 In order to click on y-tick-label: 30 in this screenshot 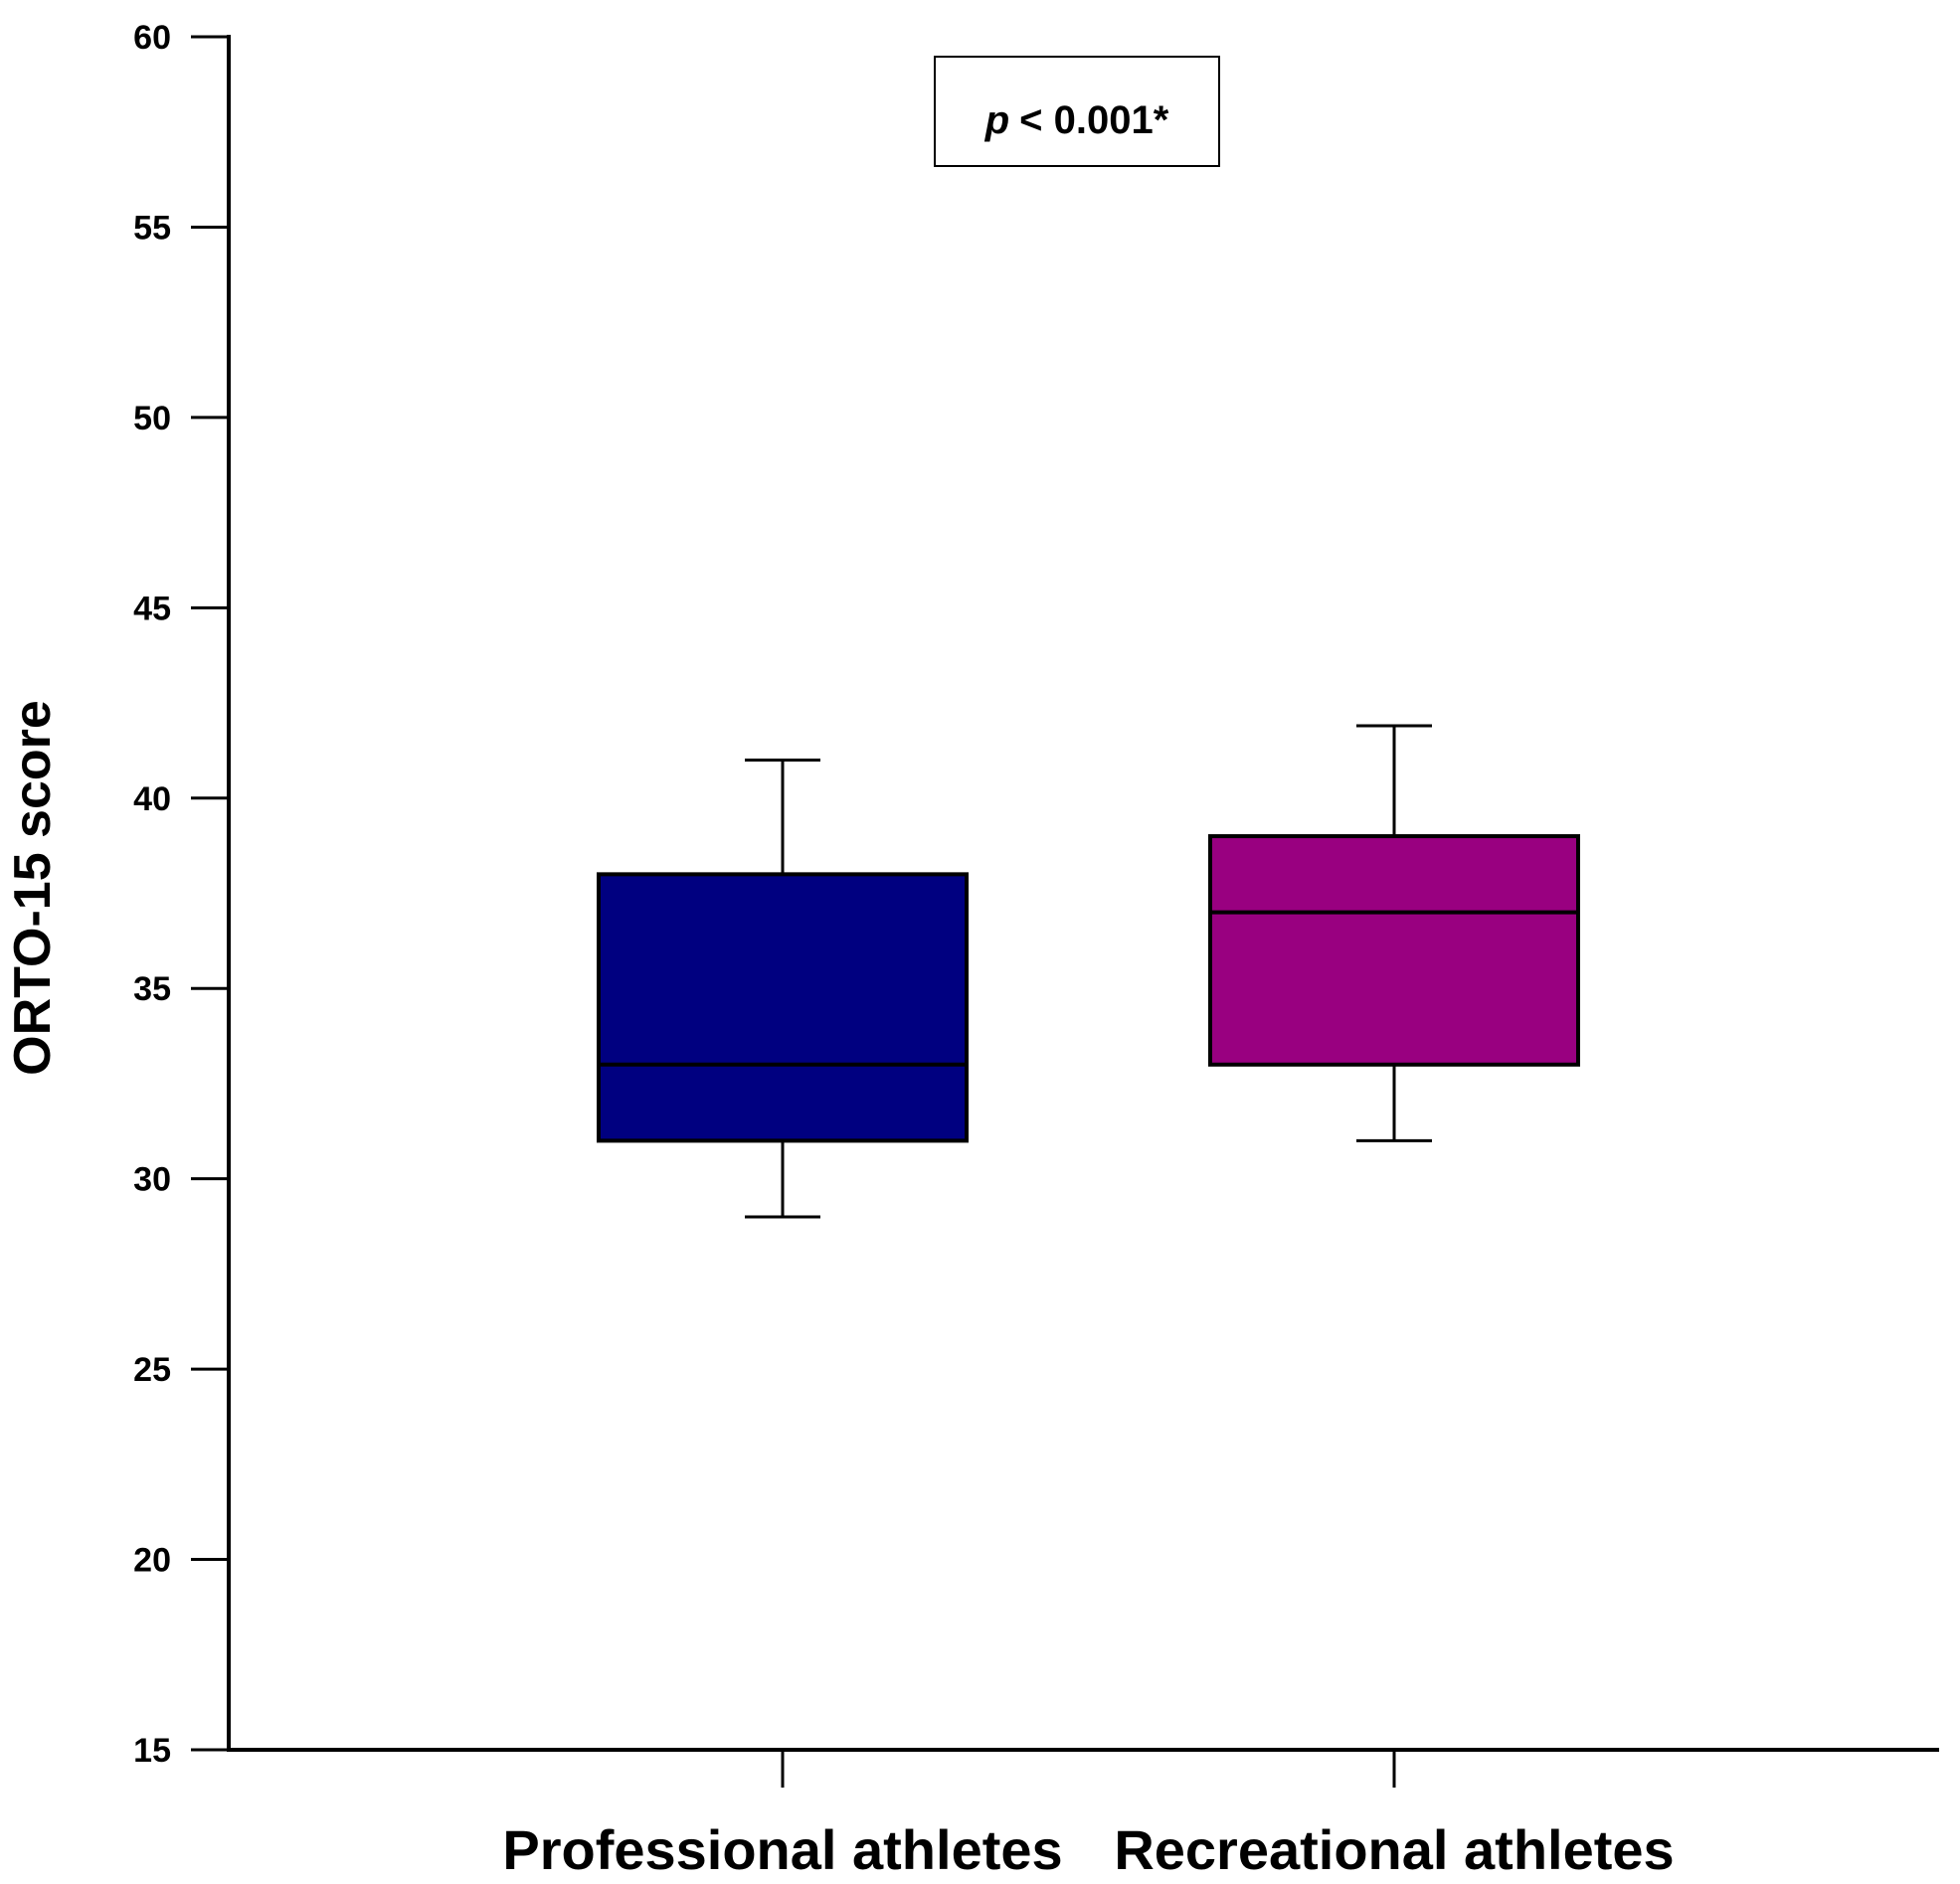, I will do `click(152, 1180)`.